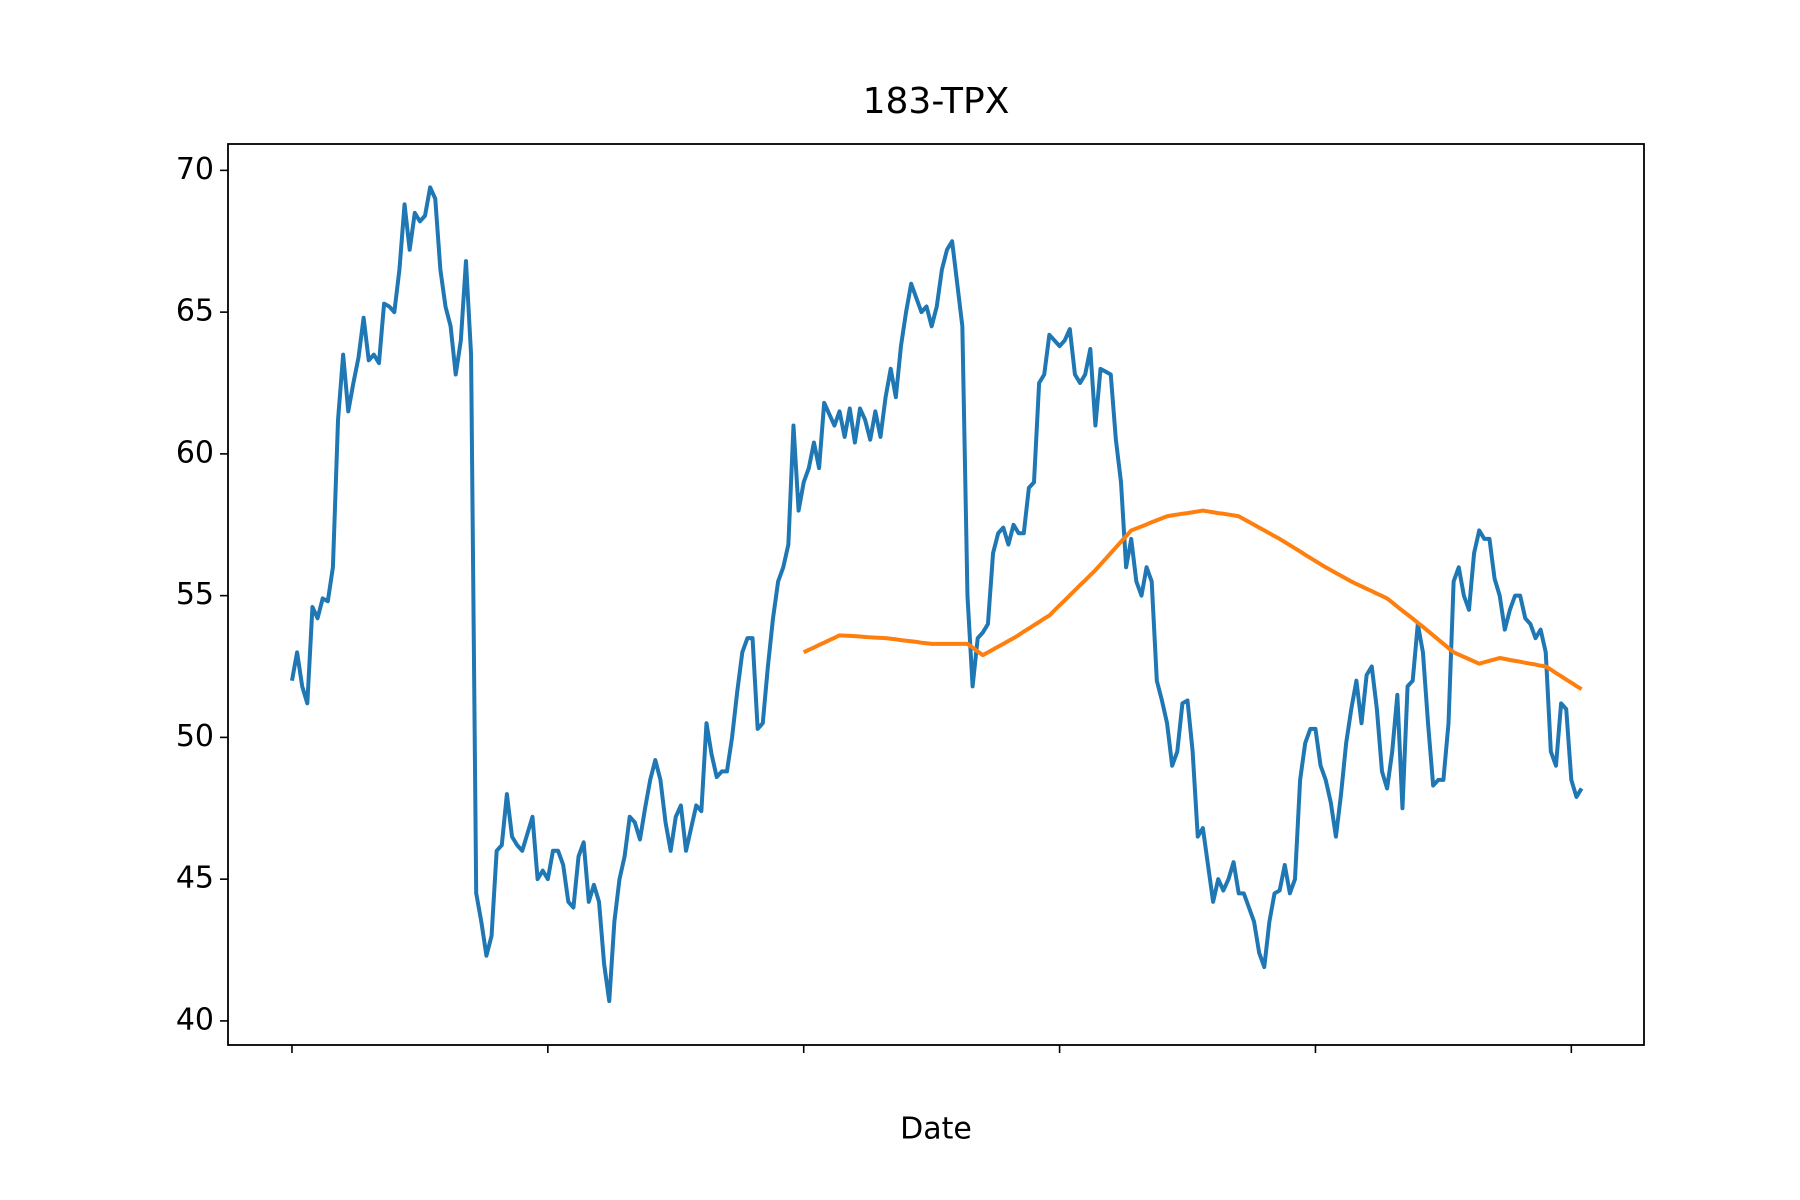  Describe the element at coordinates (936, 101) in the screenshot. I see `chart-title: 183-TPX` at that location.